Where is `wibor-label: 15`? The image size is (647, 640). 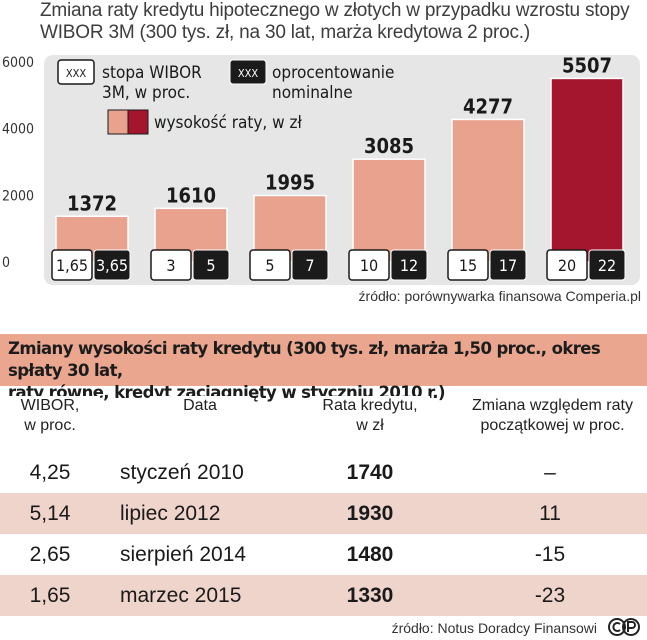 wibor-label: 15 is located at coordinates (468, 265).